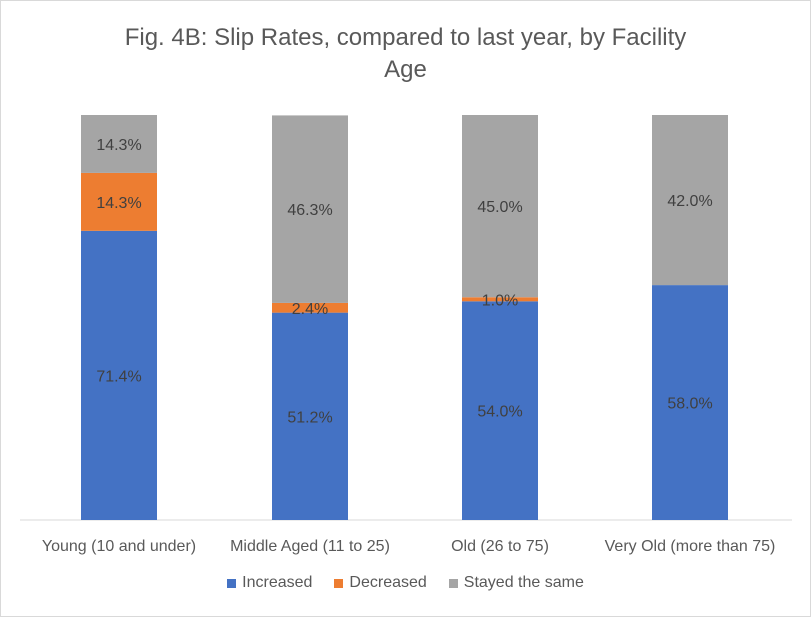  What do you see at coordinates (119, 546) in the screenshot?
I see `x-tick-label-young-10-and-under: Young (10 and under)` at bounding box center [119, 546].